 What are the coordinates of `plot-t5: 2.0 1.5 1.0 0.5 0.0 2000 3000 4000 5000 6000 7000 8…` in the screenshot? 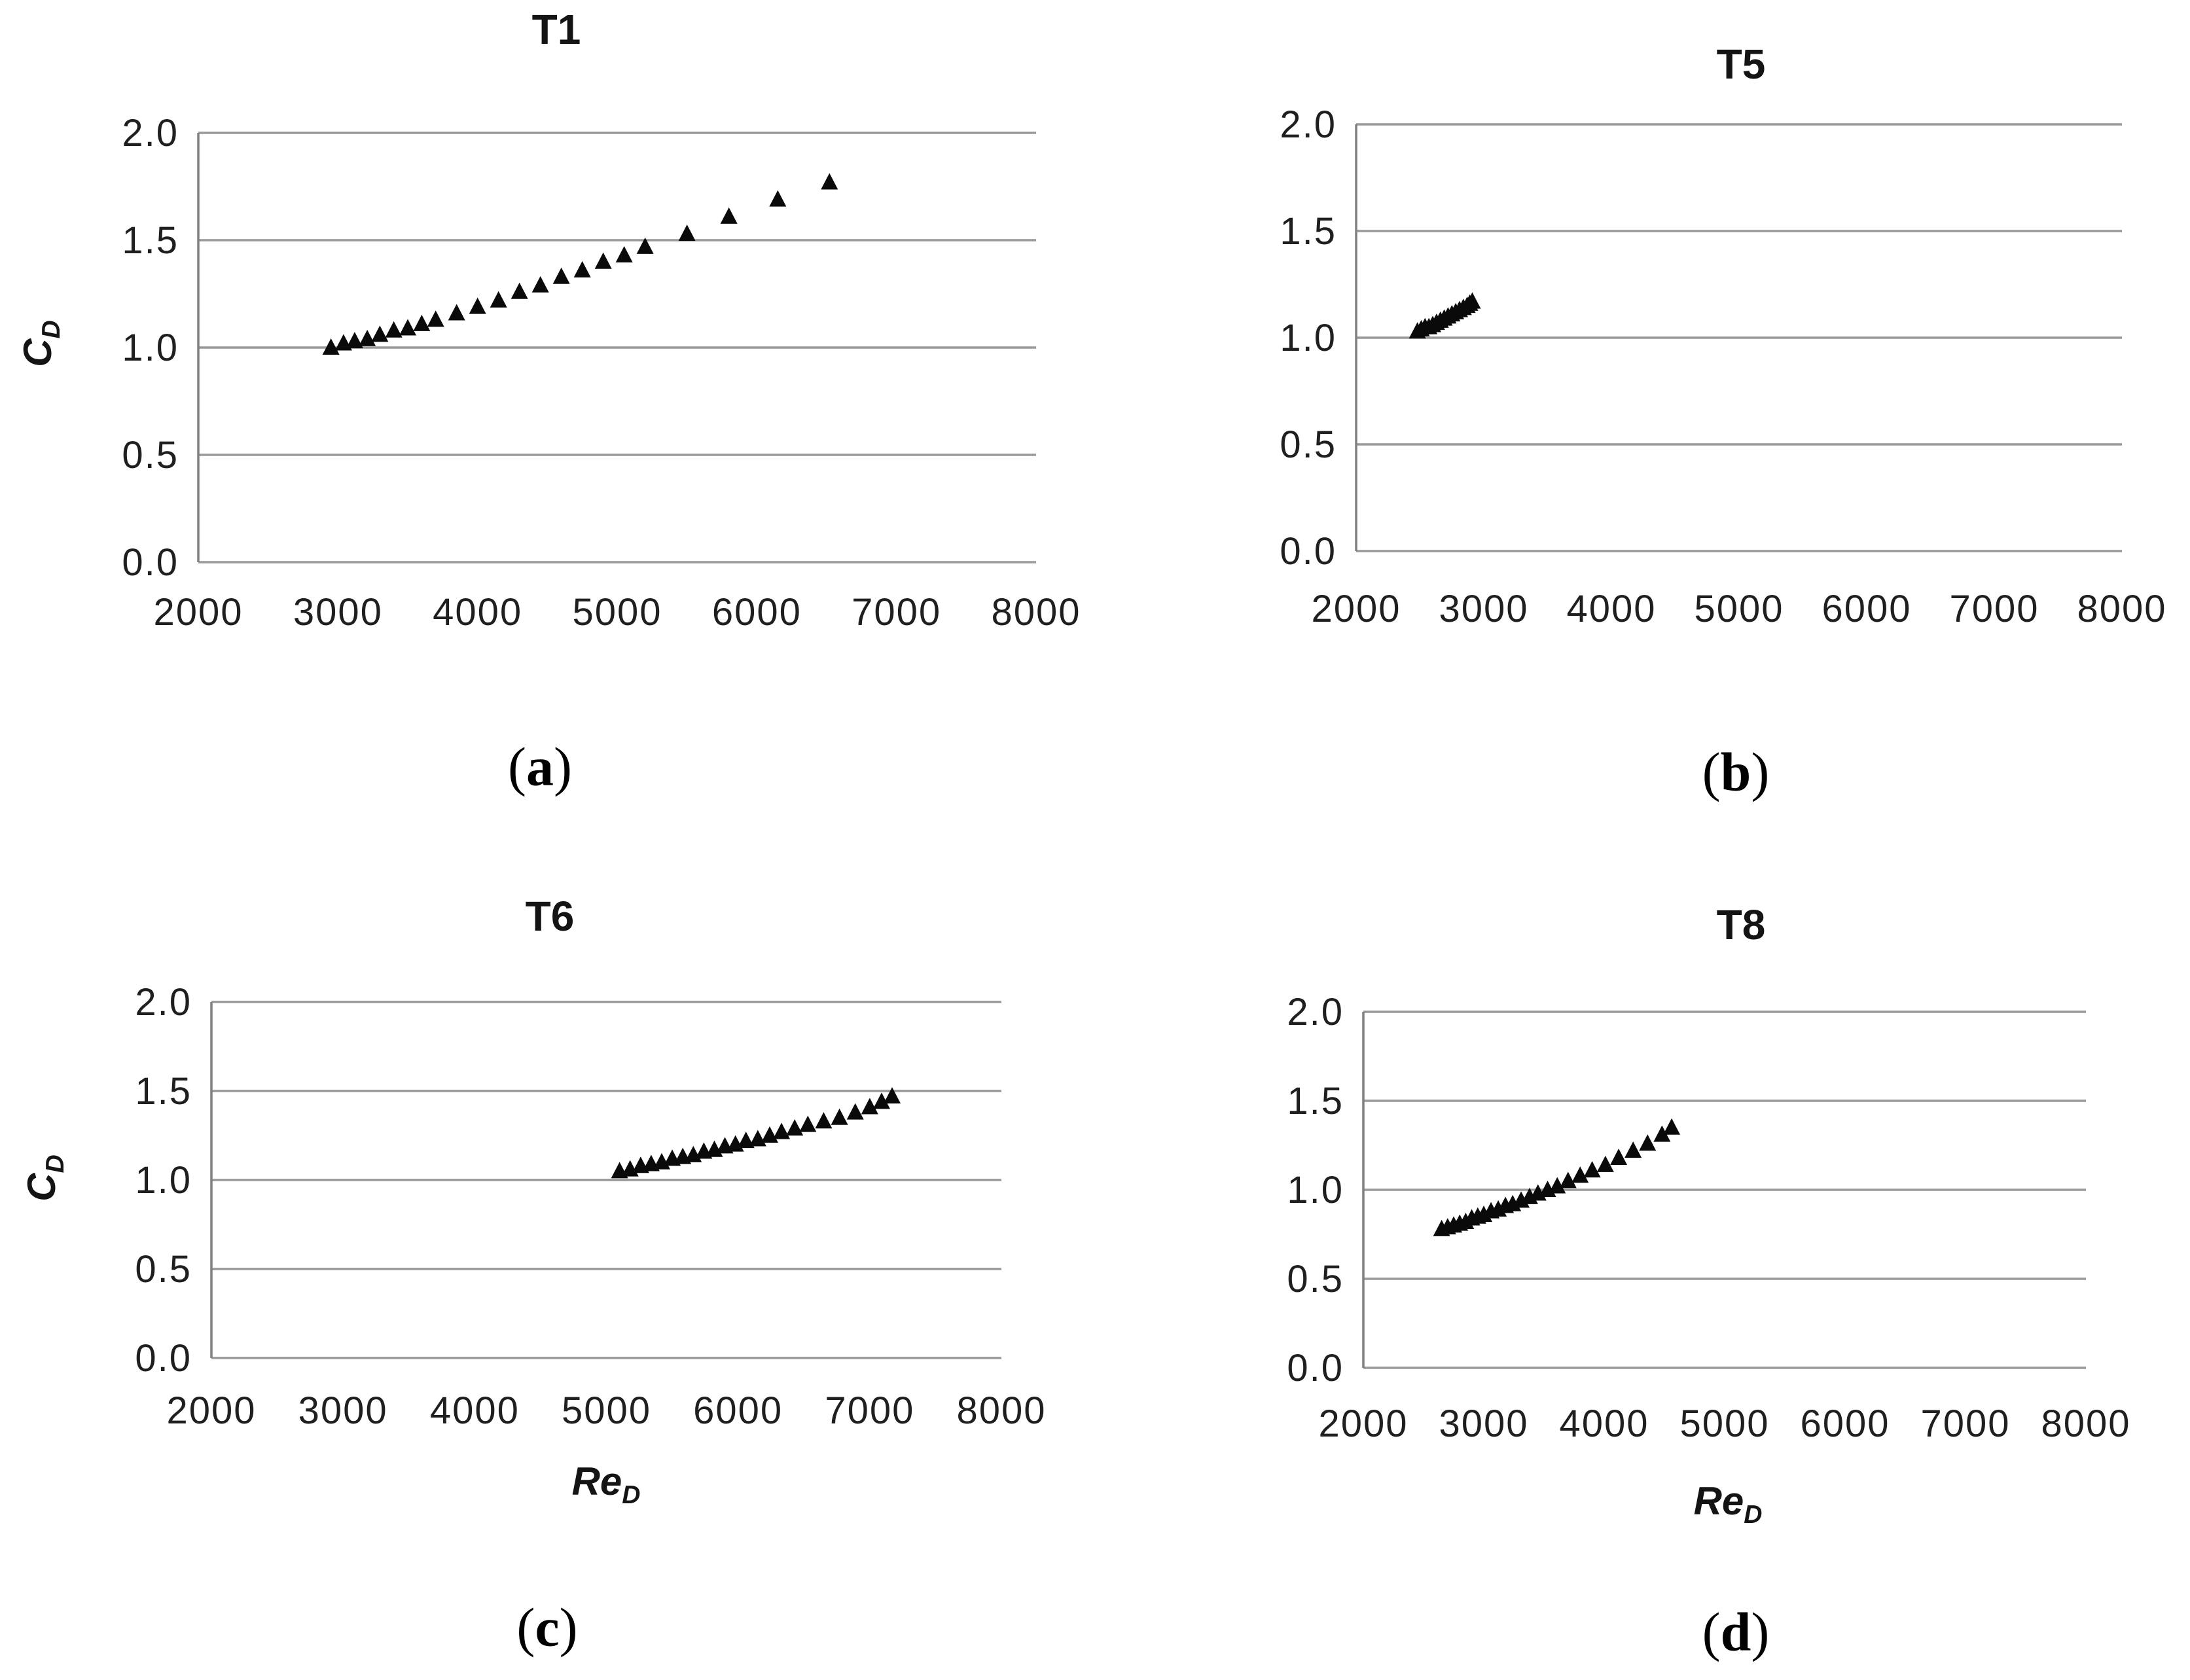 It's located at (1723, 366).